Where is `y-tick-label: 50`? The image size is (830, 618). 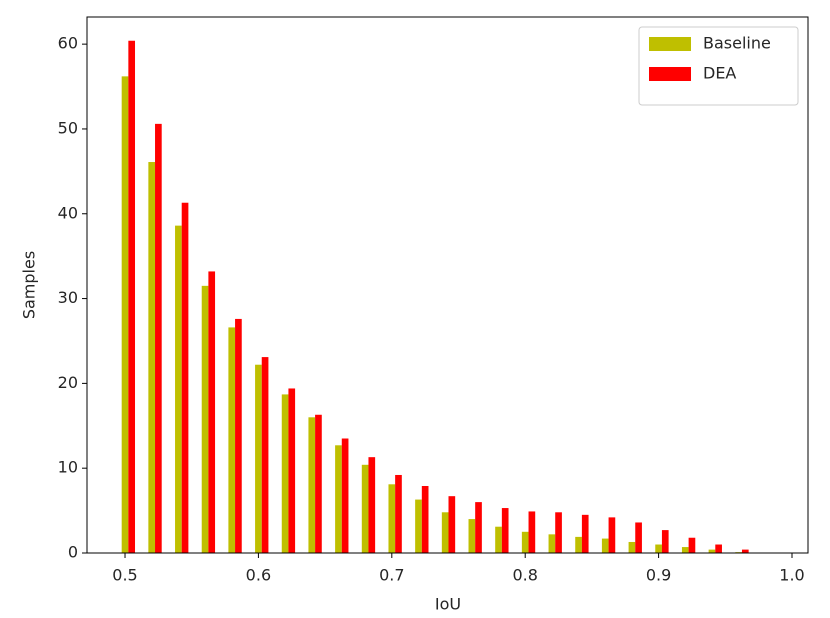
y-tick-label: 50 is located at coordinates (68, 127).